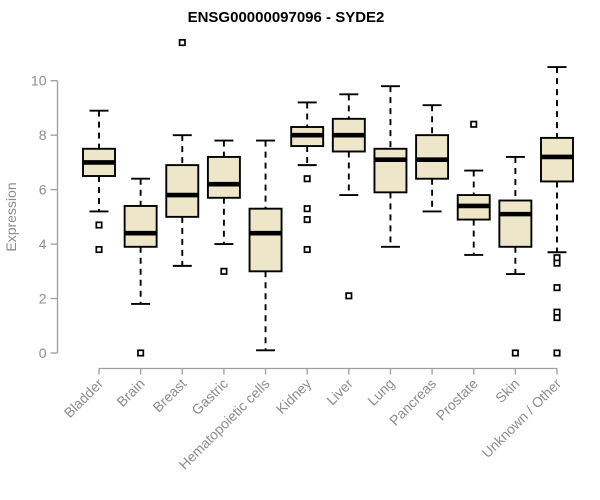 The width and height of the screenshot is (600, 500). I want to click on box-lung, so click(390, 166).